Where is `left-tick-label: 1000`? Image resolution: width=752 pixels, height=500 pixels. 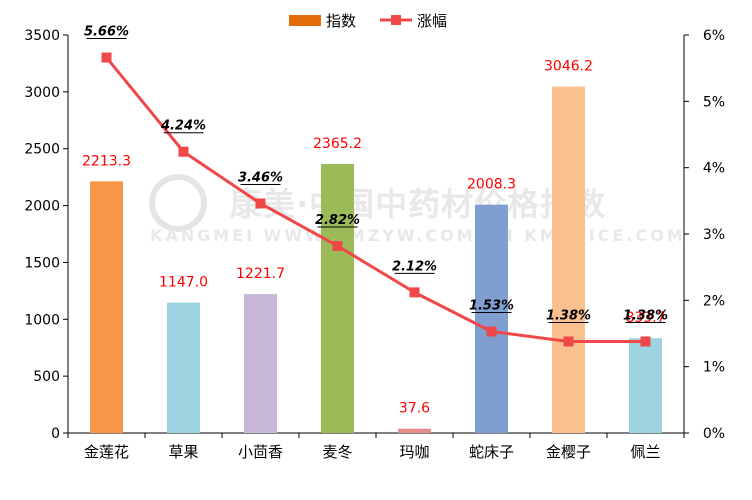 left-tick-label: 1000 is located at coordinates (42, 320).